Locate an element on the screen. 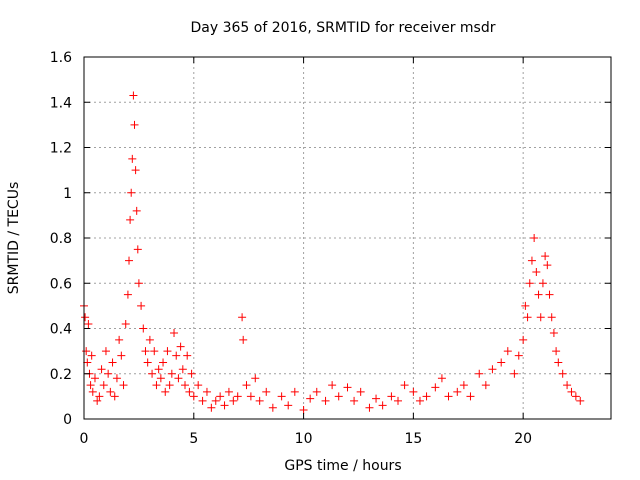  y-tick-label: 1 is located at coordinates (67, 194).